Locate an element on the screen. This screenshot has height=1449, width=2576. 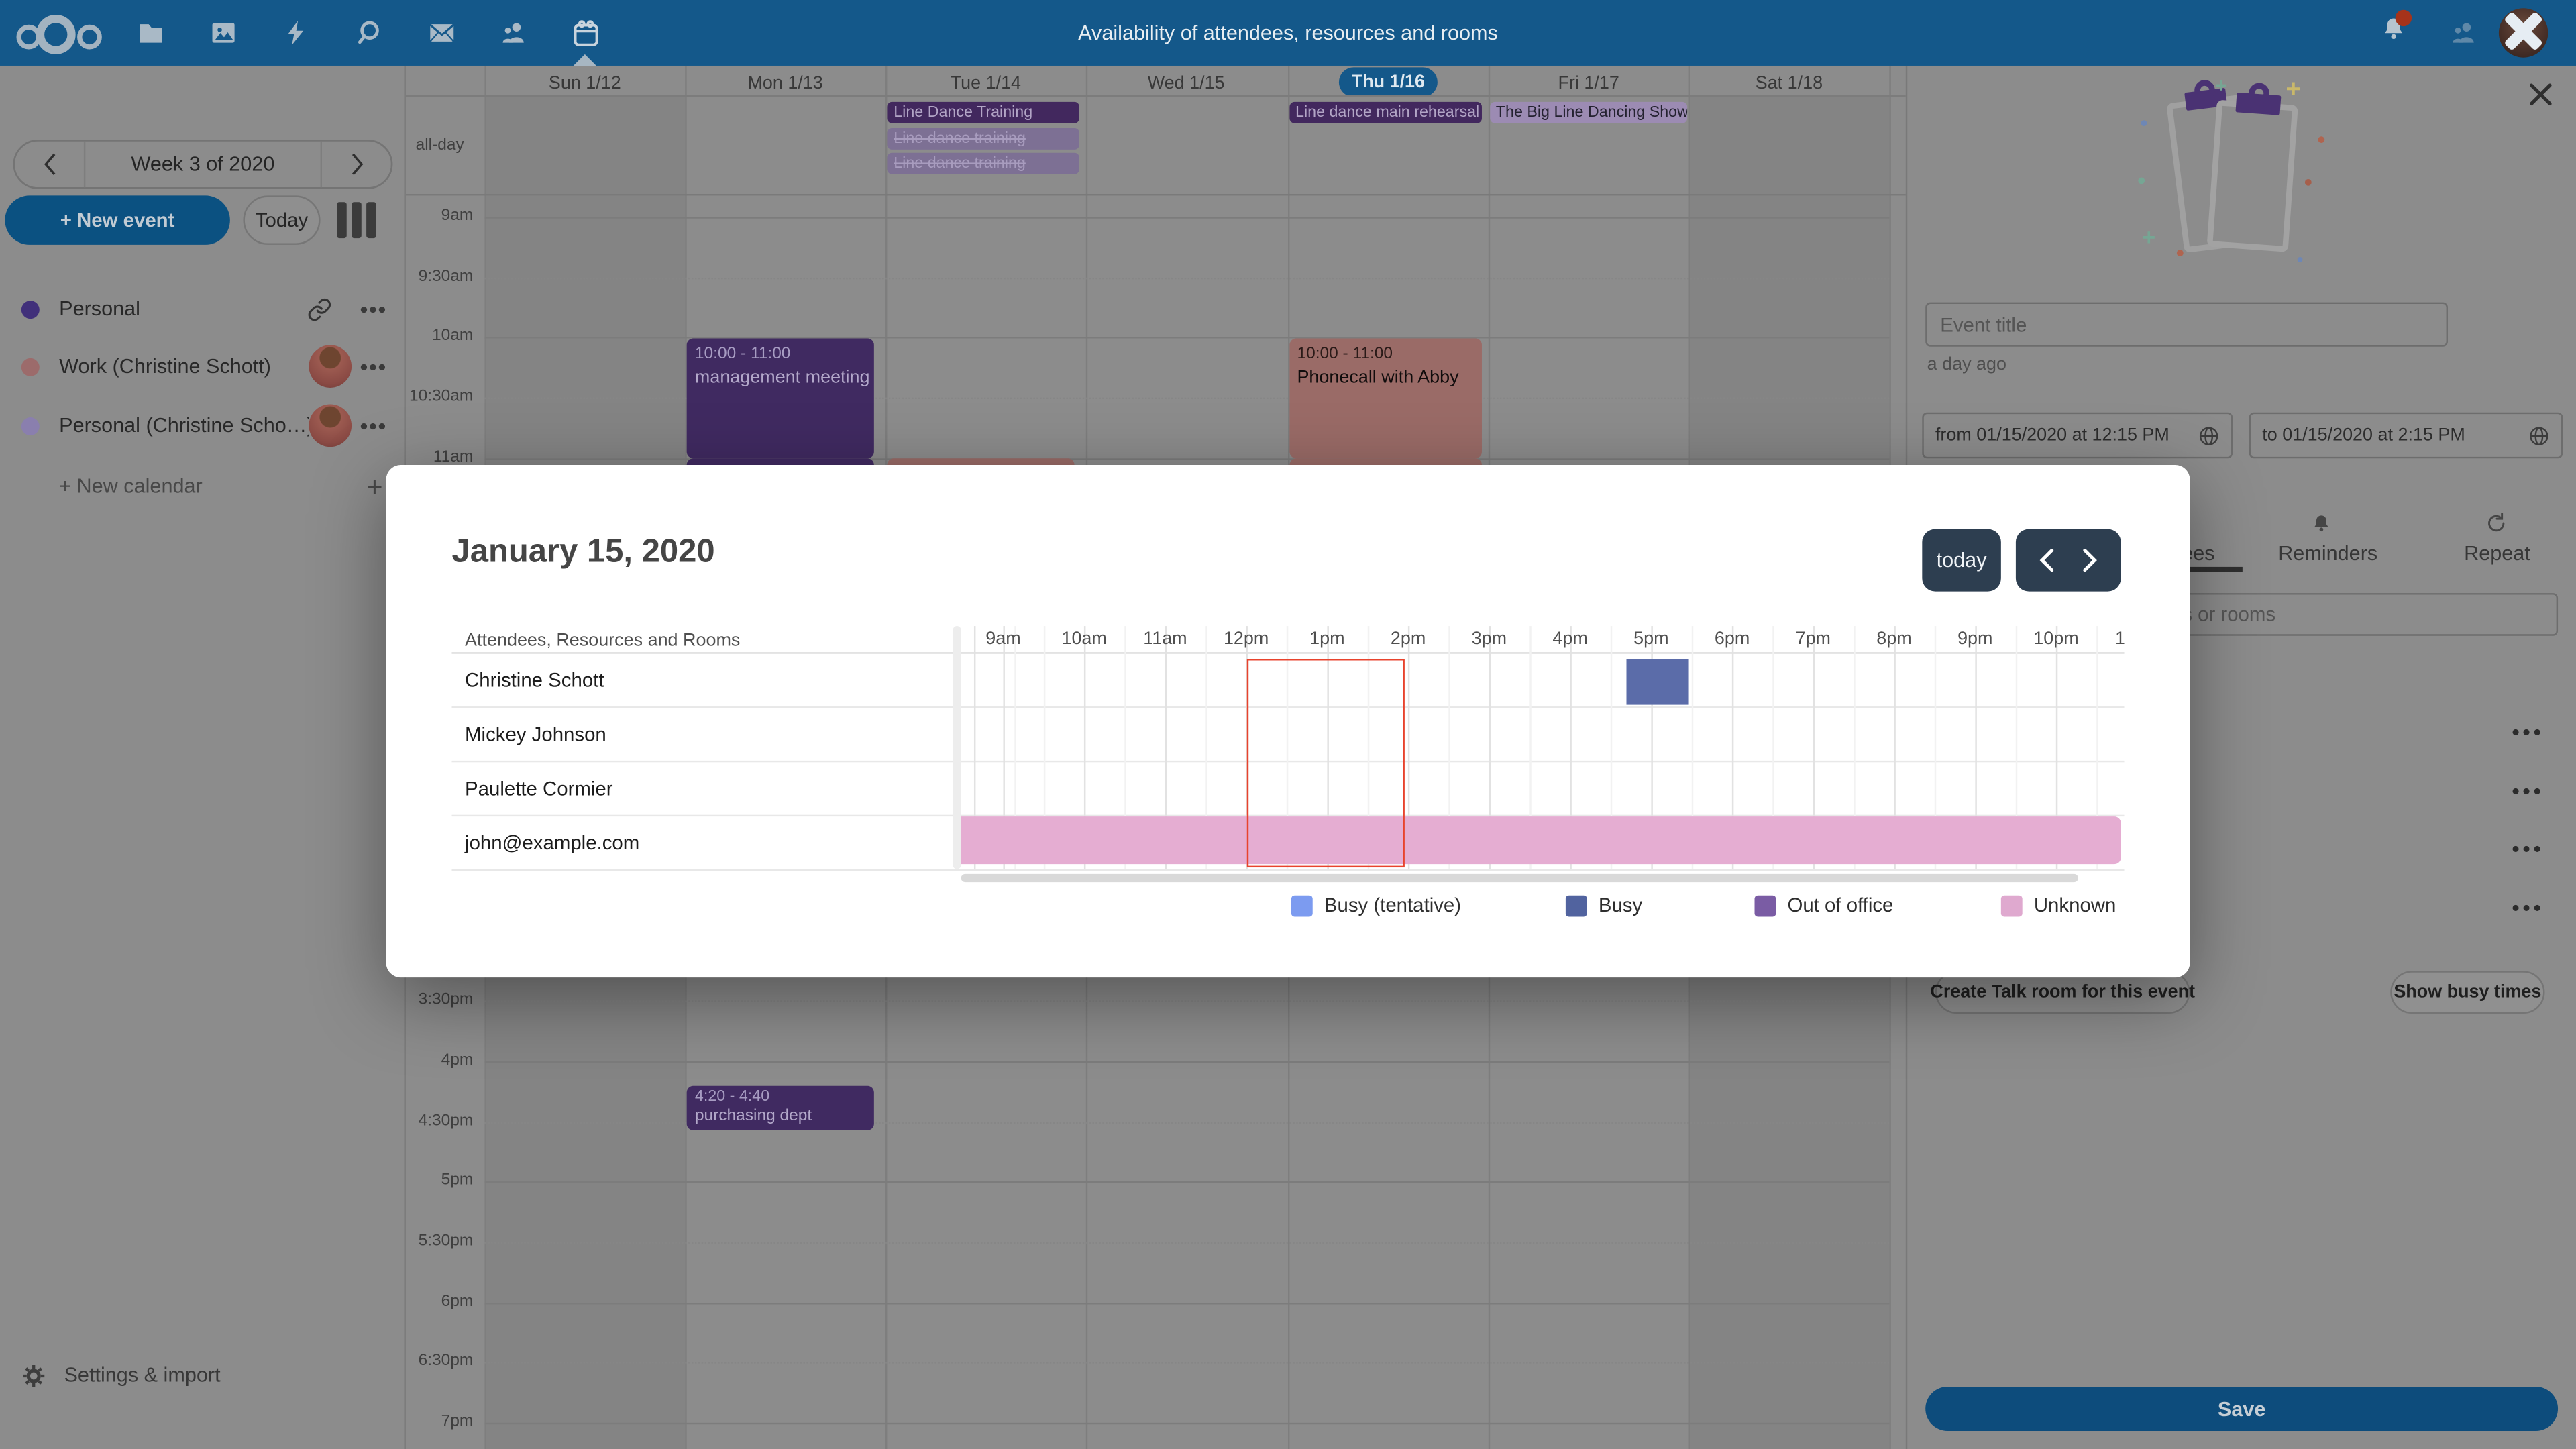
previous-week-button is located at coordinates (49, 165).